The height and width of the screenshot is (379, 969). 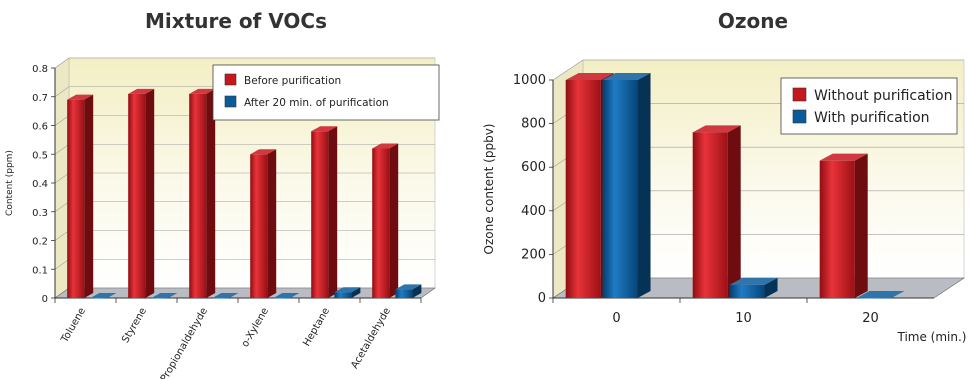 I want to click on x-tick-label: 0, so click(x=616, y=318).